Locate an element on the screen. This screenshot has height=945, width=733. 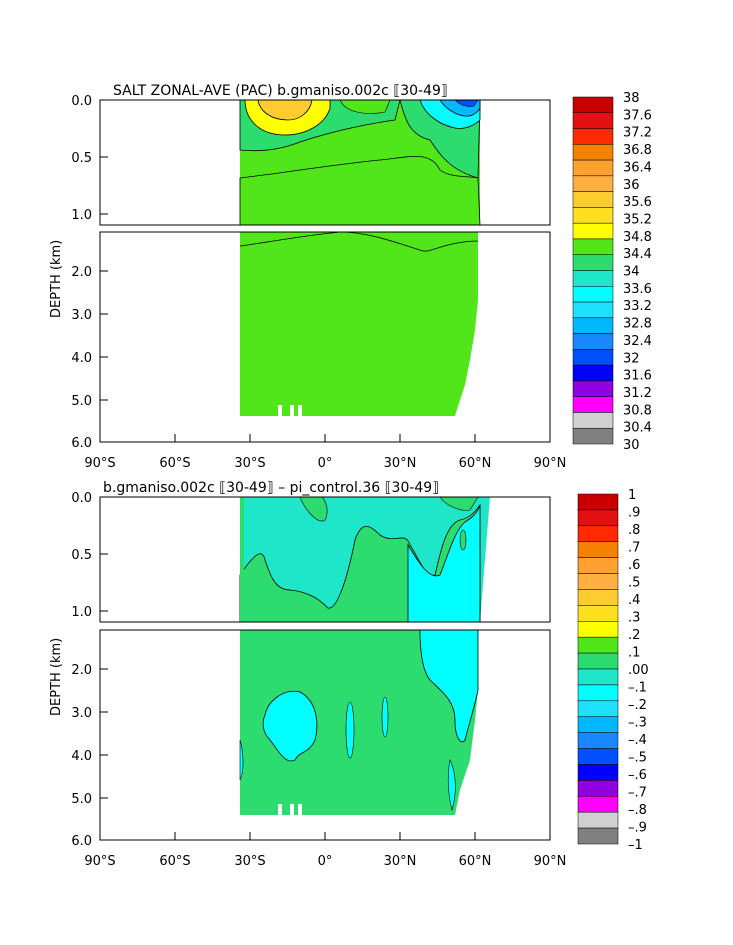
colorbar-label: 33.6 is located at coordinates (637, 289).